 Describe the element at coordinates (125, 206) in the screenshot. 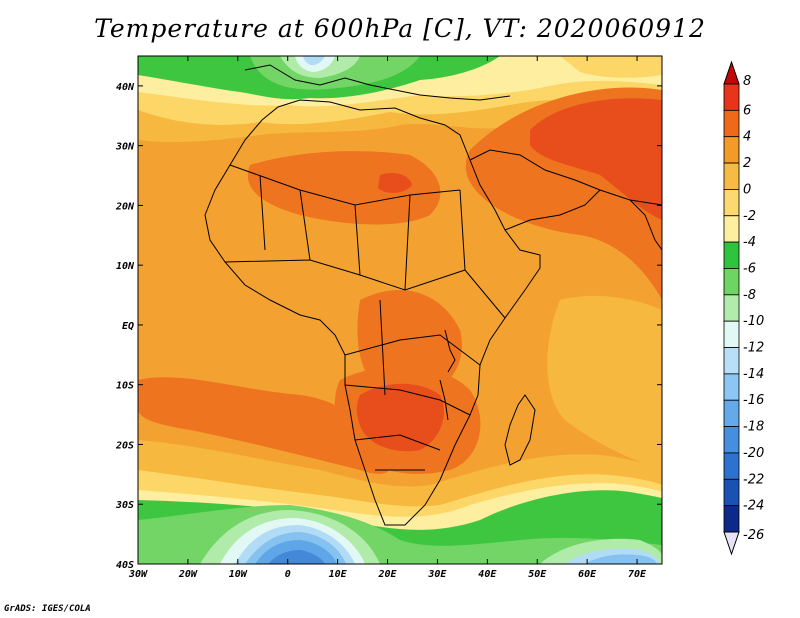

I see `lat-tick-label: 20N` at that location.